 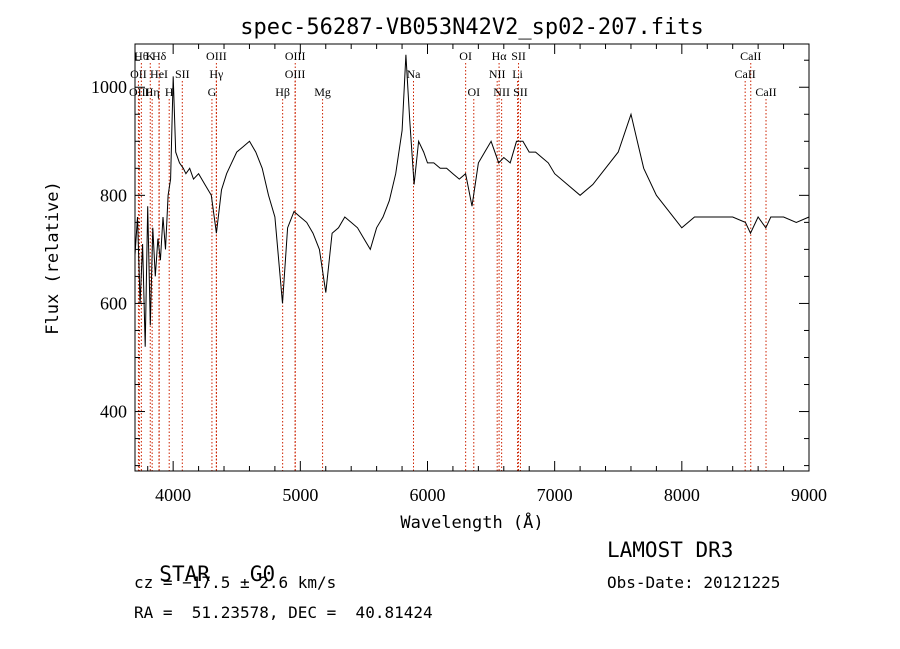 What do you see at coordinates (235, 582) in the screenshot?
I see `redshift-text: cz = −17.5 ± 2.6 km/s` at bounding box center [235, 582].